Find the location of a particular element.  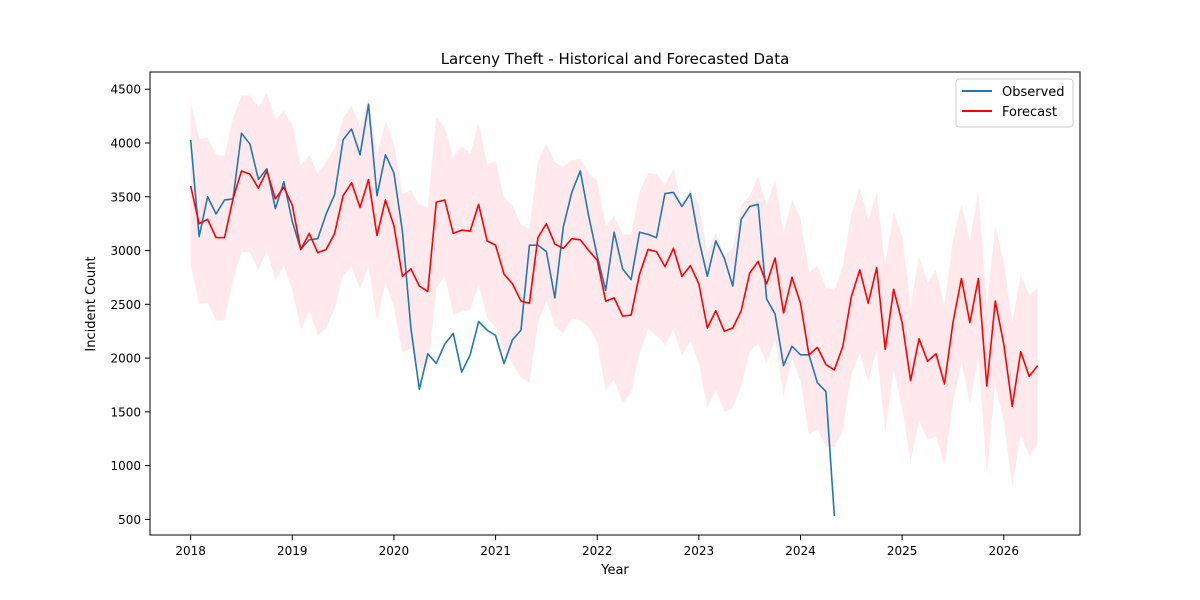

x-axis-ticks: 2018 2019 2020 2021 2022 2023 2024 2025 2026 is located at coordinates (597, 546).